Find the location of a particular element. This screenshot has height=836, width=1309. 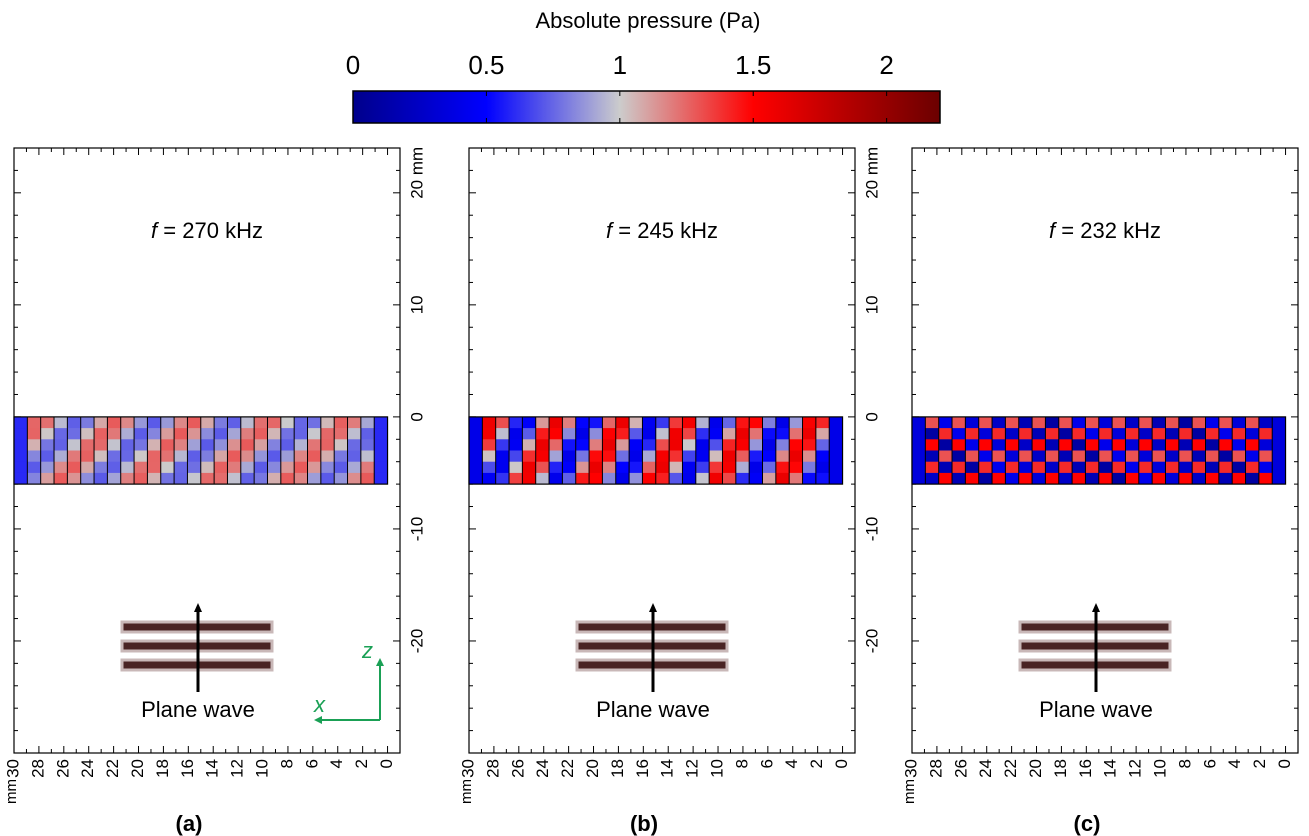

z-tick-label: -10 is located at coordinates (871, 529).